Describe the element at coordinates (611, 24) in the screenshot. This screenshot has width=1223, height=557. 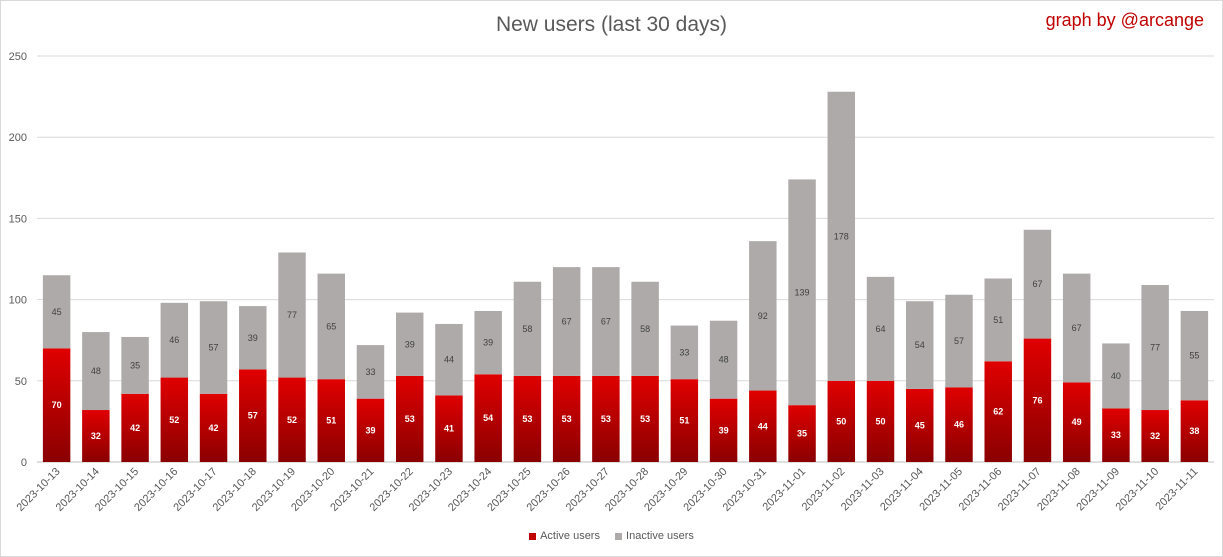
I see `chart-title: New users (last 30 days)` at that location.